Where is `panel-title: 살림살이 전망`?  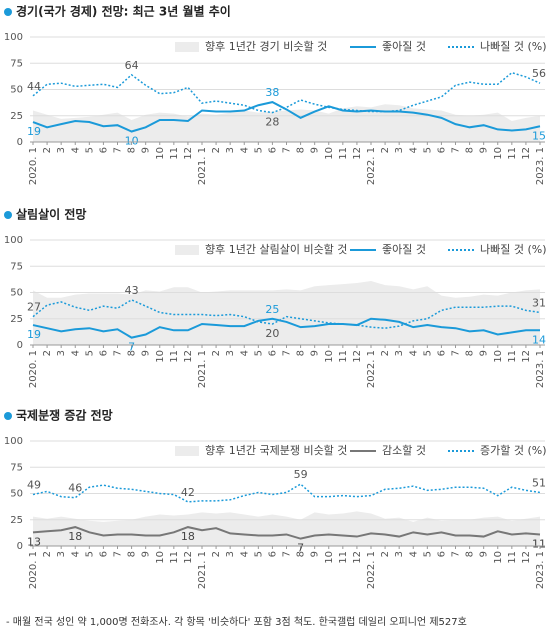 panel-title: 살림살이 전망 is located at coordinates (51, 214).